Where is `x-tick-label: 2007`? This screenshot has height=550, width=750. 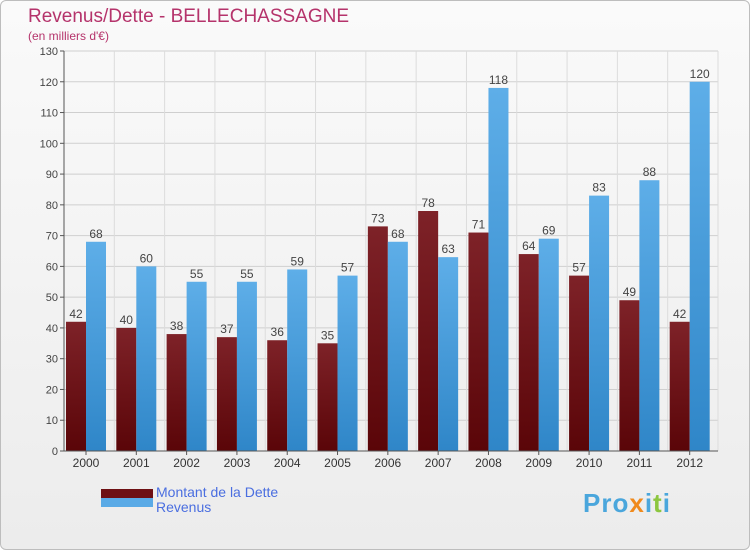 x-tick-label: 2007 is located at coordinates (438, 463).